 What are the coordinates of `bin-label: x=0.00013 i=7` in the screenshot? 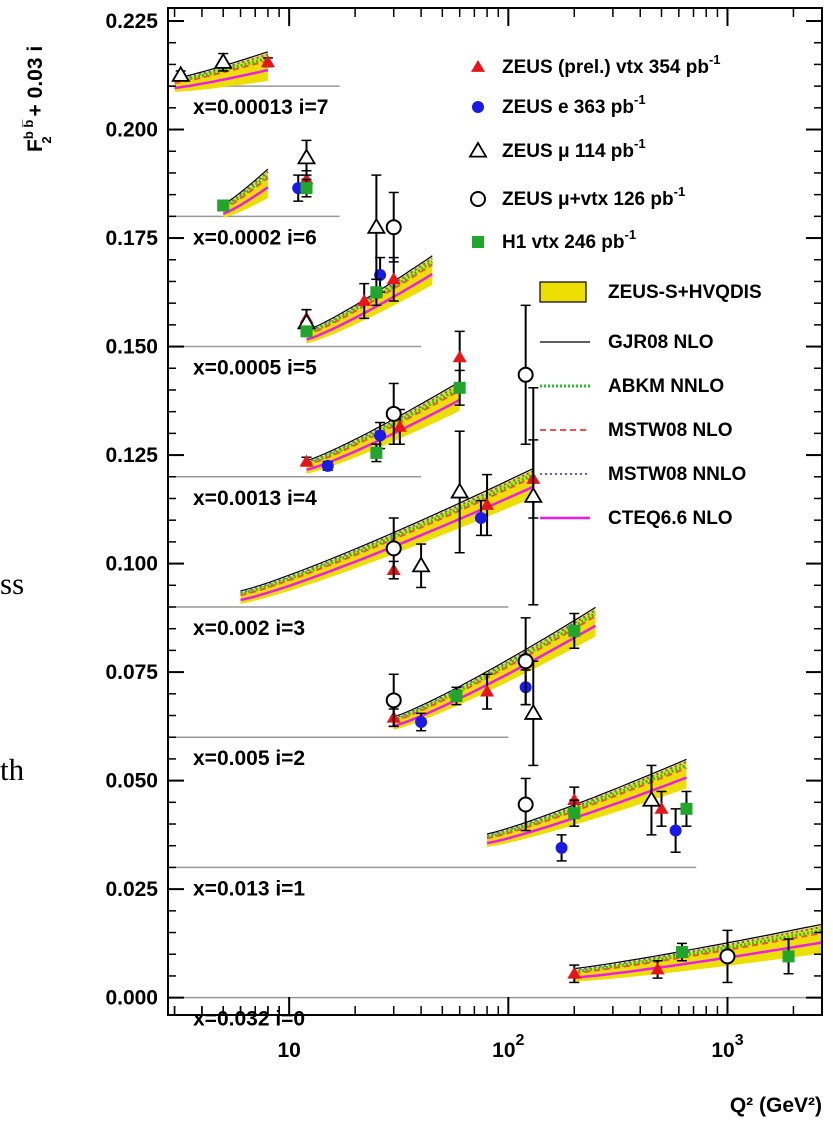 It's located at (260, 107).